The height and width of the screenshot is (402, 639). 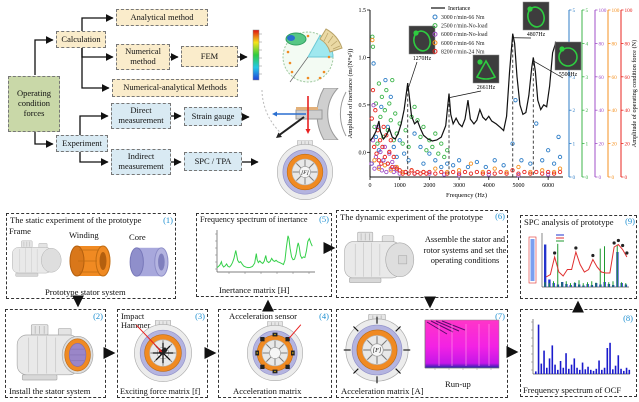 What do you see at coordinates (324, 219) in the screenshot?
I see `box5-number: (5)` at bounding box center [324, 219].